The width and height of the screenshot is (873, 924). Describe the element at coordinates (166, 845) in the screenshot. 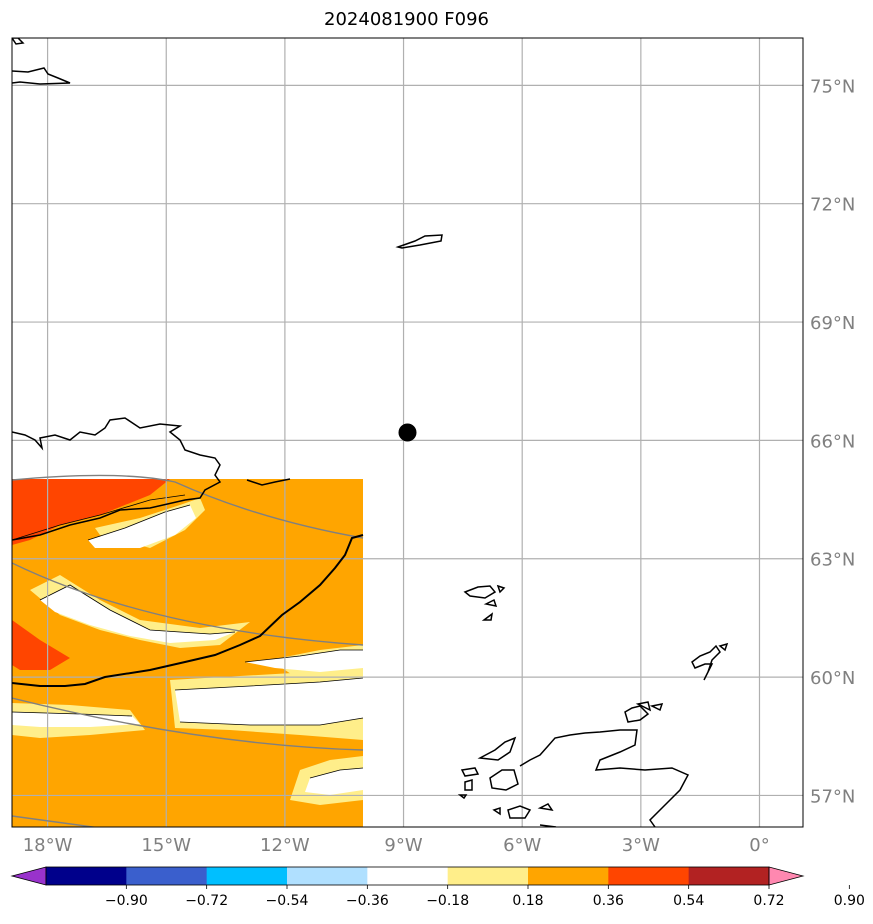

I see `lon-tick-label: 15°W` at that location.